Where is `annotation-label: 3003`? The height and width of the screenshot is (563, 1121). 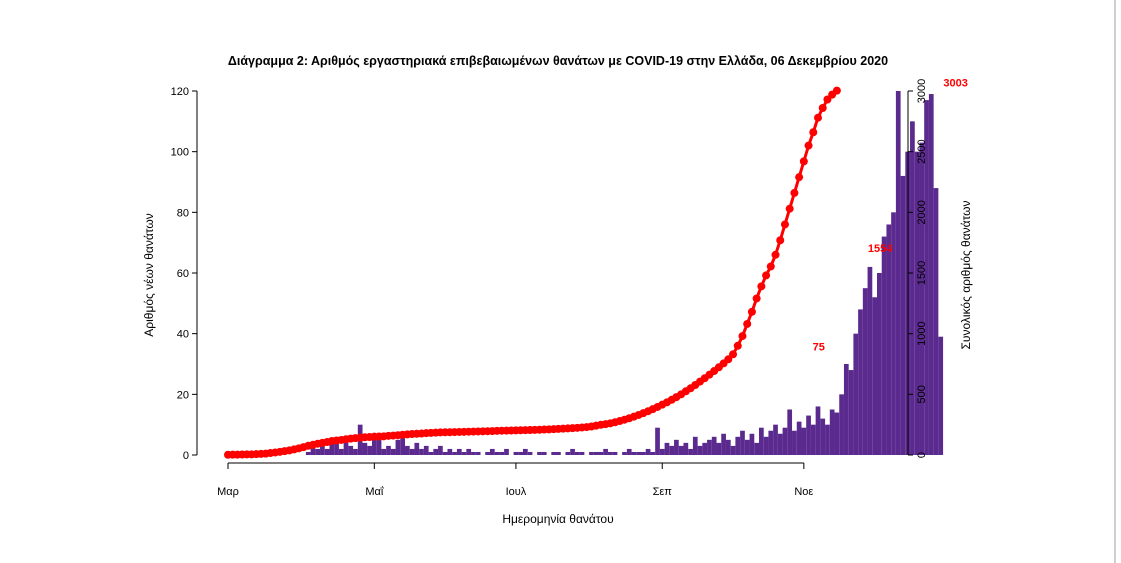
annotation-label: 3003 is located at coordinates (955, 84).